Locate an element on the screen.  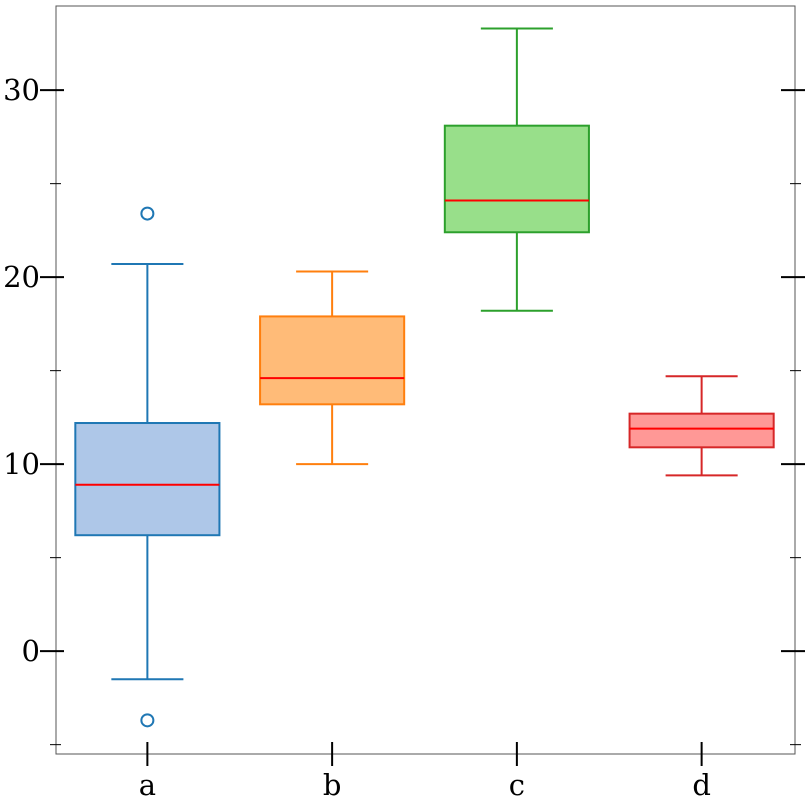
box-a is located at coordinates (147, 467).